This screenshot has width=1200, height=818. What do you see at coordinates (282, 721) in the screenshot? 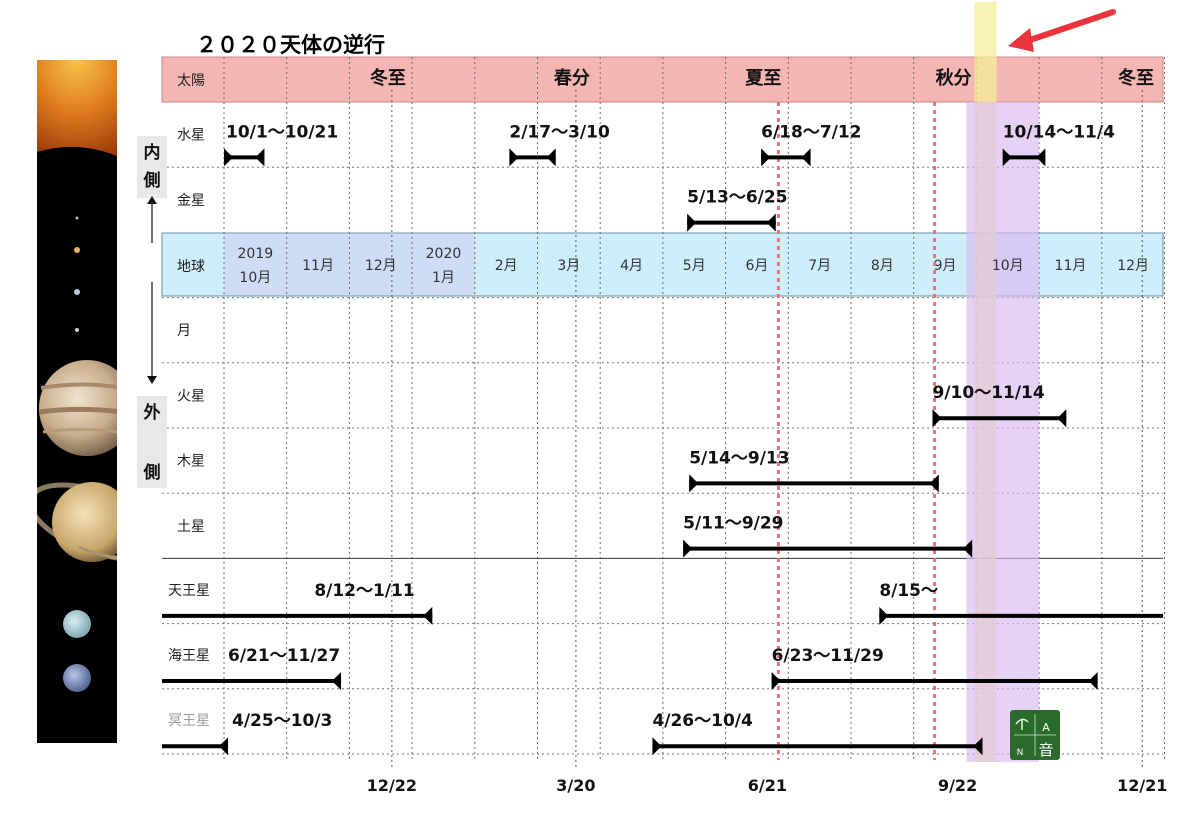
I see `retrograde-label: 4/25〜10/3` at bounding box center [282, 721].